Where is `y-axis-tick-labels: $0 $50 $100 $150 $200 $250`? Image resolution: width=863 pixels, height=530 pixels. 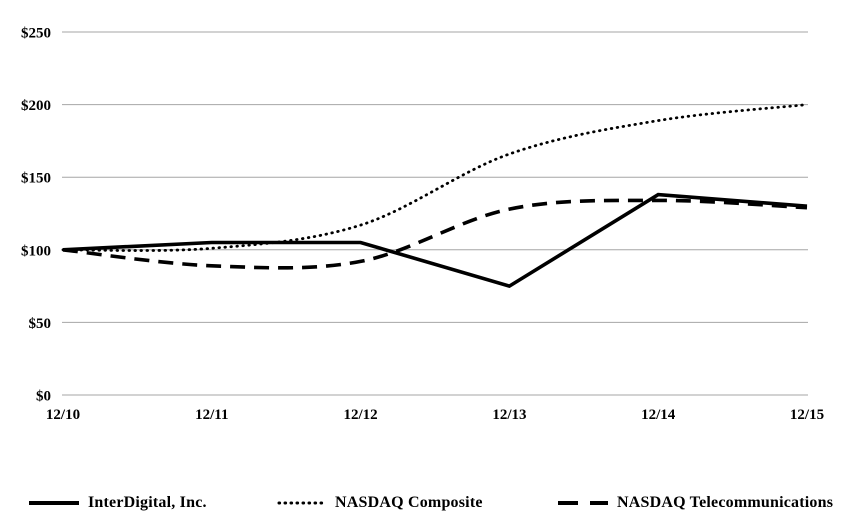 y-axis-tick-labels: $0 $50 $100 $150 $200 $250 is located at coordinates (36, 215).